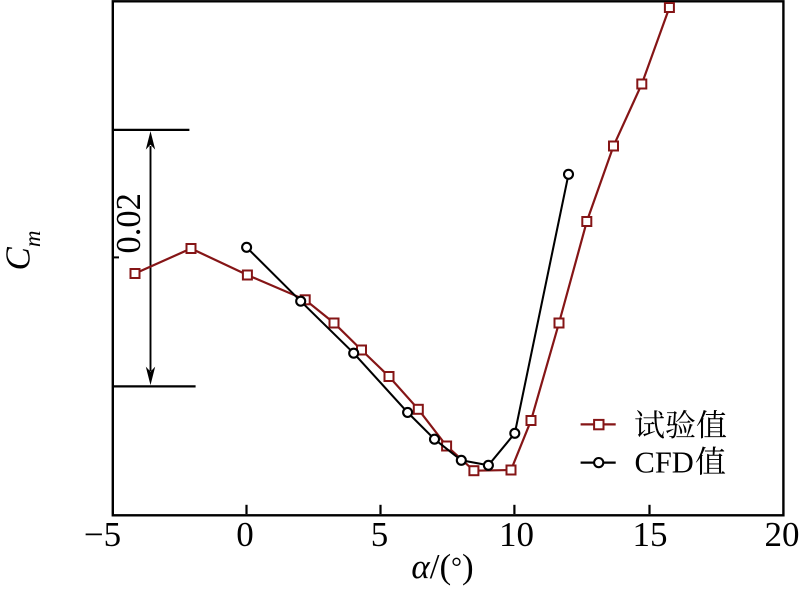 This screenshot has height=590, width=800. Describe the element at coordinates (129, 223) in the screenshot. I see `svg-text: 0.02` at that location.